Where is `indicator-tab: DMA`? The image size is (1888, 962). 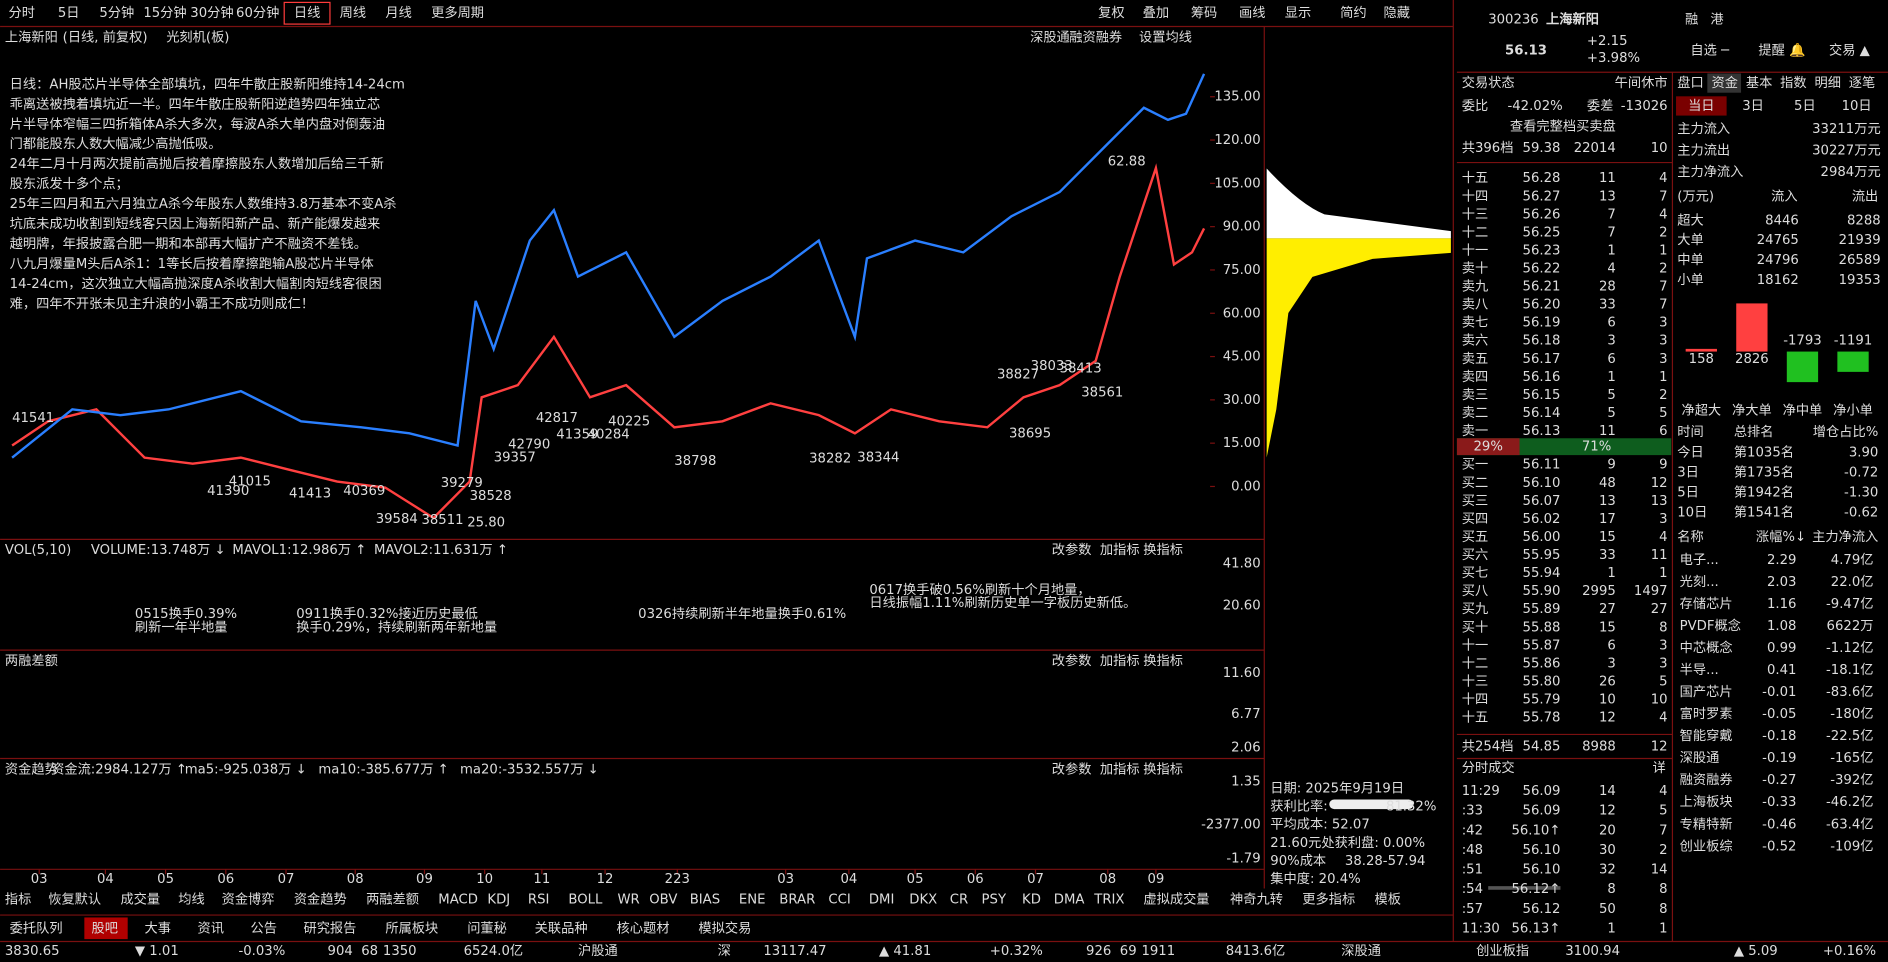
indicator-tab: DMA is located at coordinates (1069, 899).